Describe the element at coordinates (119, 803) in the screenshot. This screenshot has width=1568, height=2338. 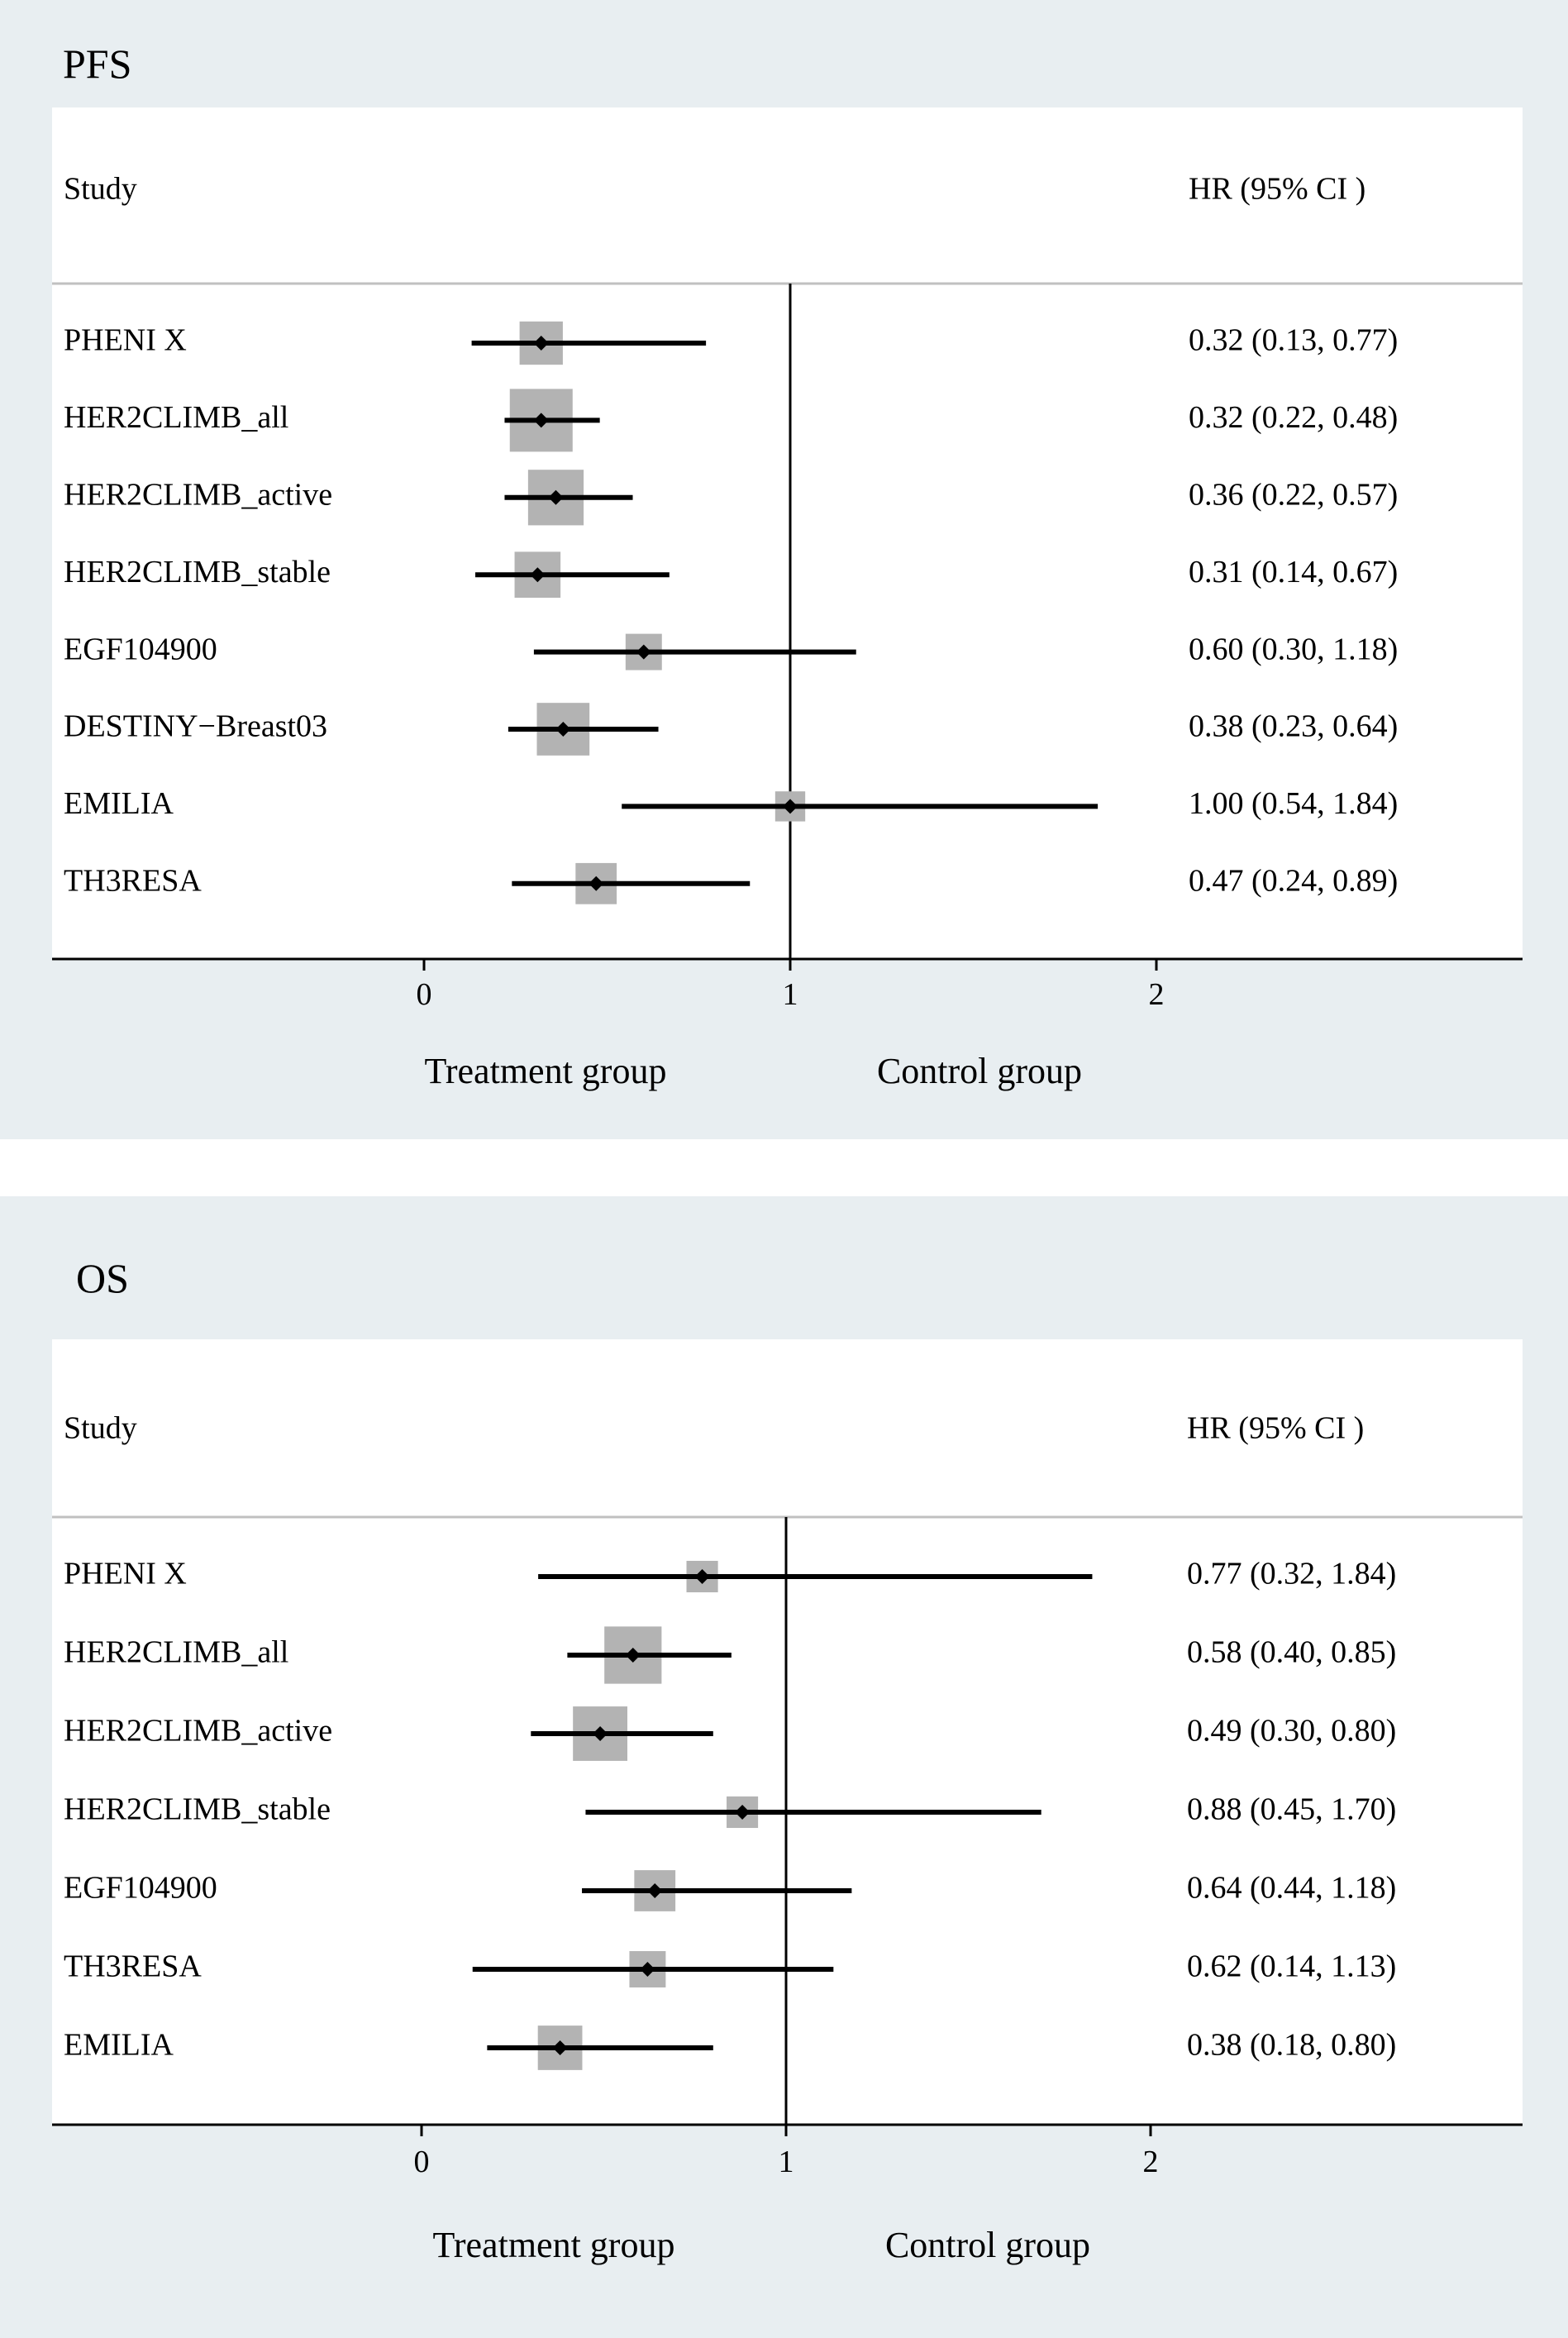
I see `pfs-study-label: EMILIA` at that location.